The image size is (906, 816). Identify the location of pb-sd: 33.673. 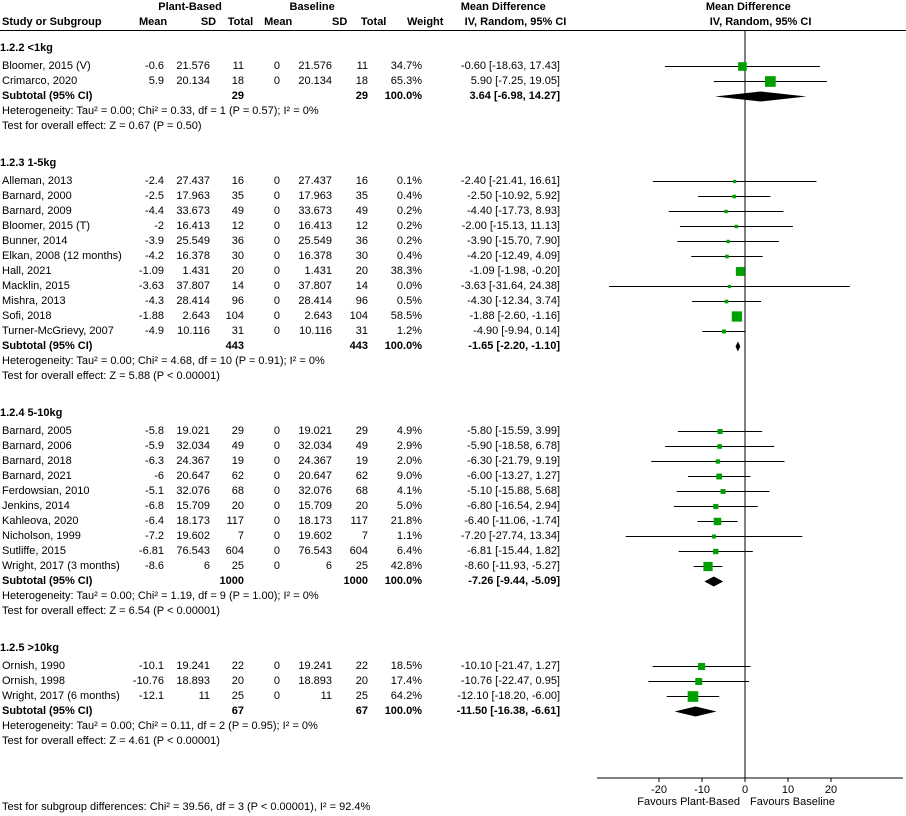
(193, 211).